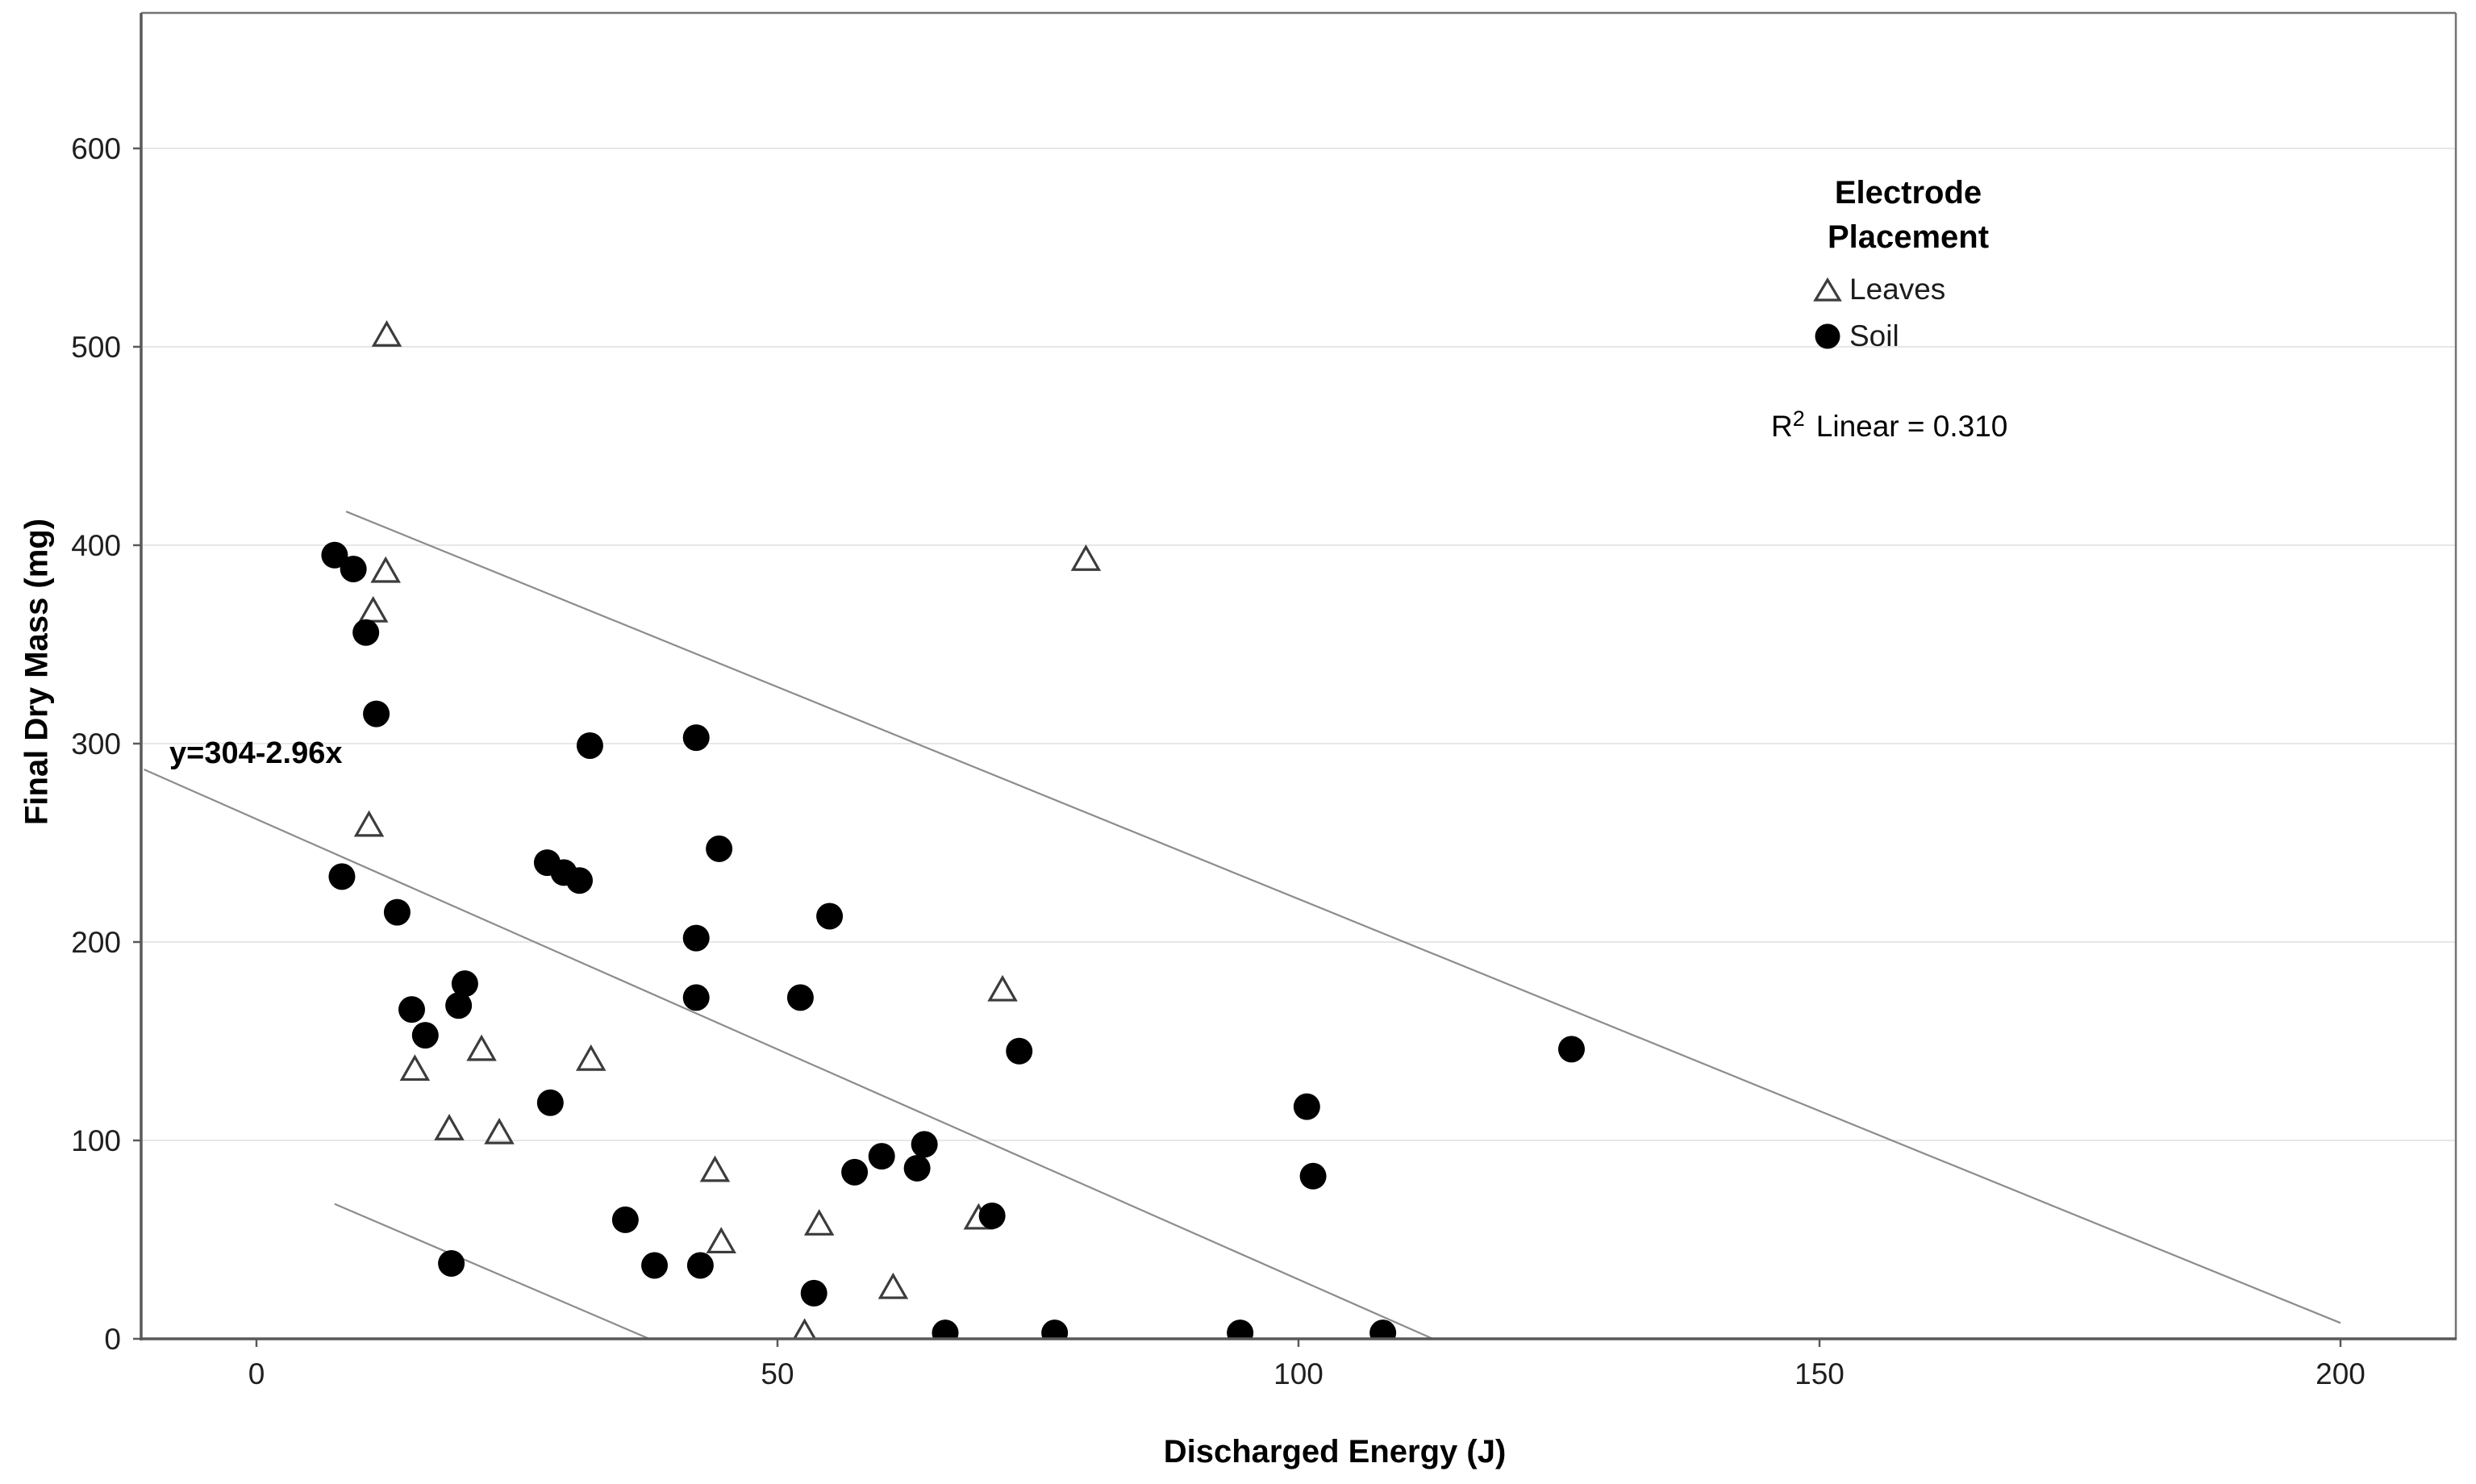  Describe the element at coordinates (96, 1140) in the screenshot. I see `y-tick-label: 100` at that location.